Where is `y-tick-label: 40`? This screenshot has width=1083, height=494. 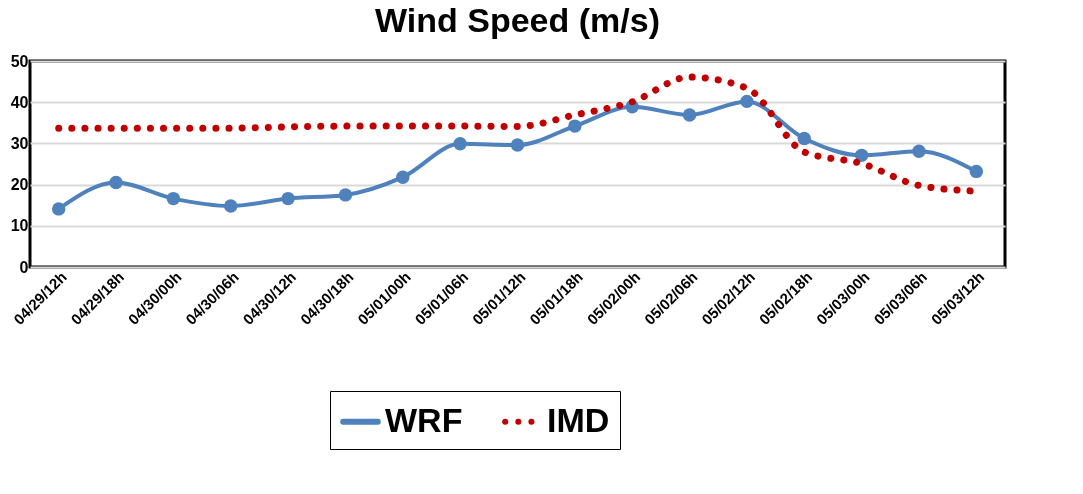
y-tick-label: 40 is located at coordinates (19, 102).